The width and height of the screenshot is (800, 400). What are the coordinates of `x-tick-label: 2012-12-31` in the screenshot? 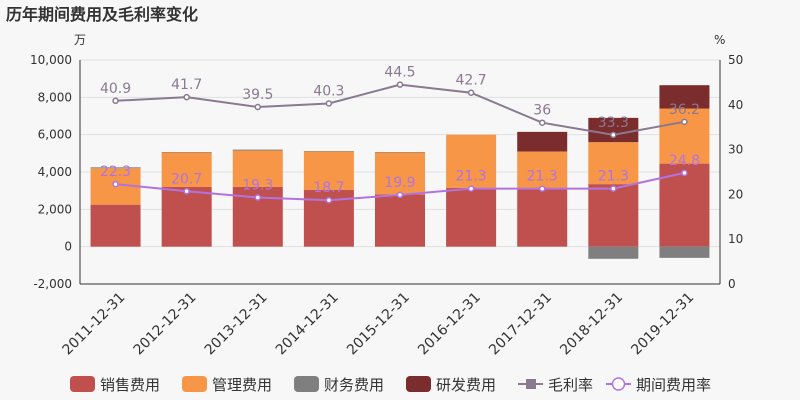 It's located at (165, 324).